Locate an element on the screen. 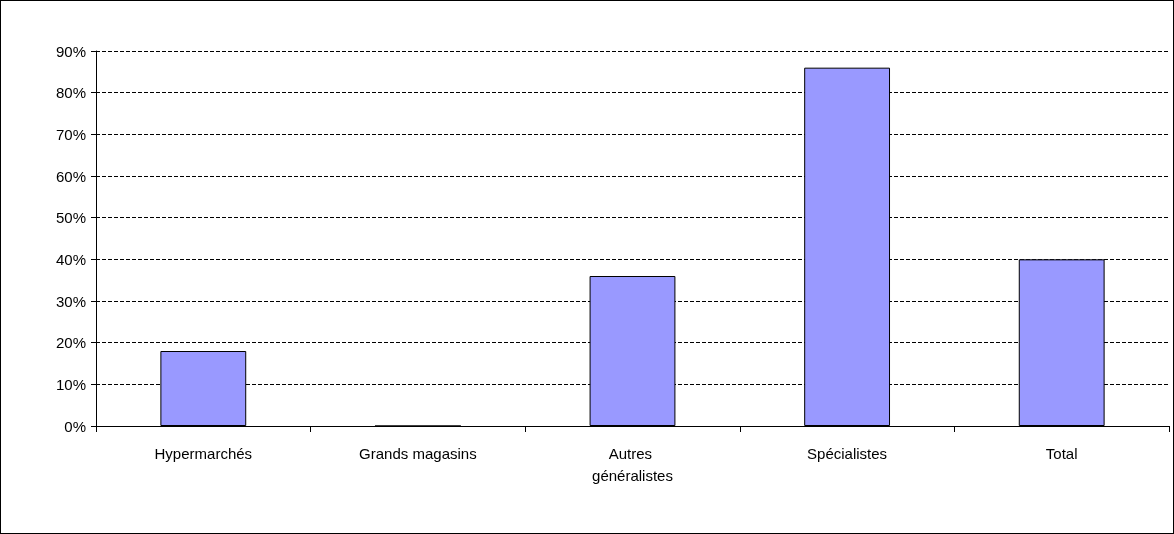 Image resolution: width=1174 pixels, height=534 pixels. y-tick-label: 10% is located at coordinates (70, 384).